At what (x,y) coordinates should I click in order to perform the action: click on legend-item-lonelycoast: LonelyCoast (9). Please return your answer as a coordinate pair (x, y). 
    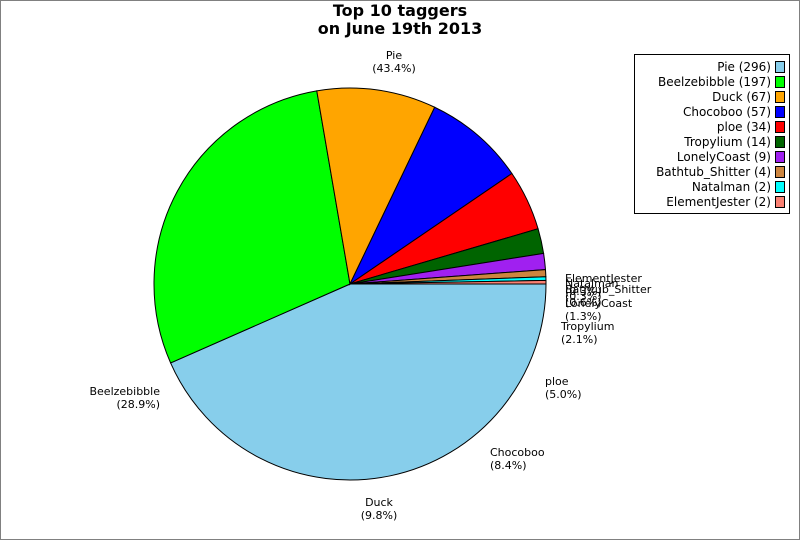
    Looking at the image, I should click on (731, 157).